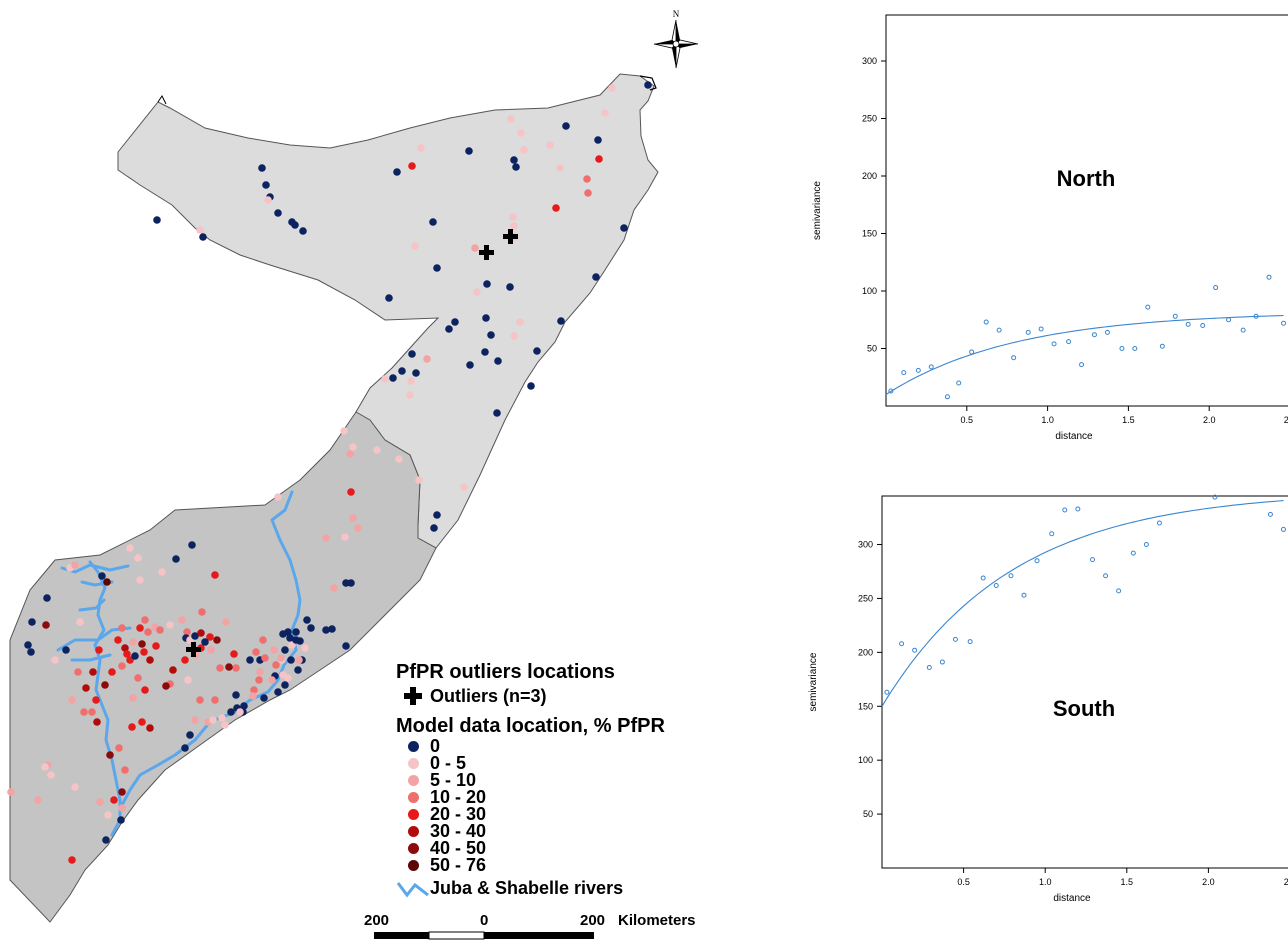 The width and height of the screenshot is (1288, 942). What do you see at coordinates (556, 888) in the screenshot?
I see `legend-rivers: Juba & Shabelle rivers` at bounding box center [556, 888].